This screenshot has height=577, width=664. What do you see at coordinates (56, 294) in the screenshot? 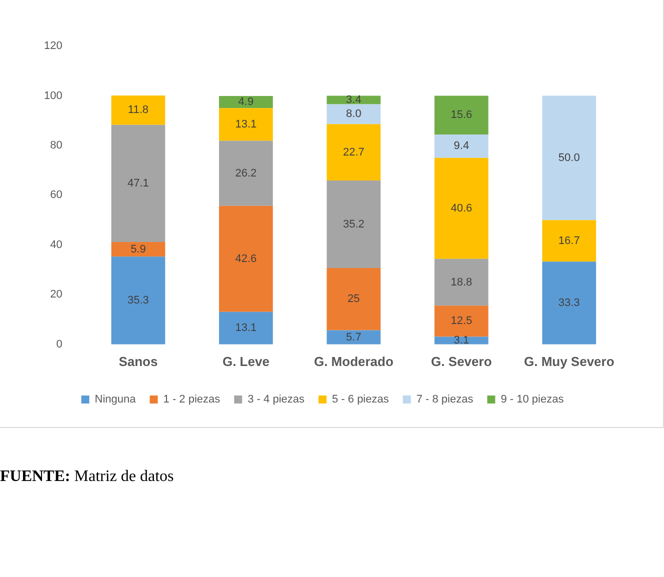
I see `y-tick-label: 20` at bounding box center [56, 294].